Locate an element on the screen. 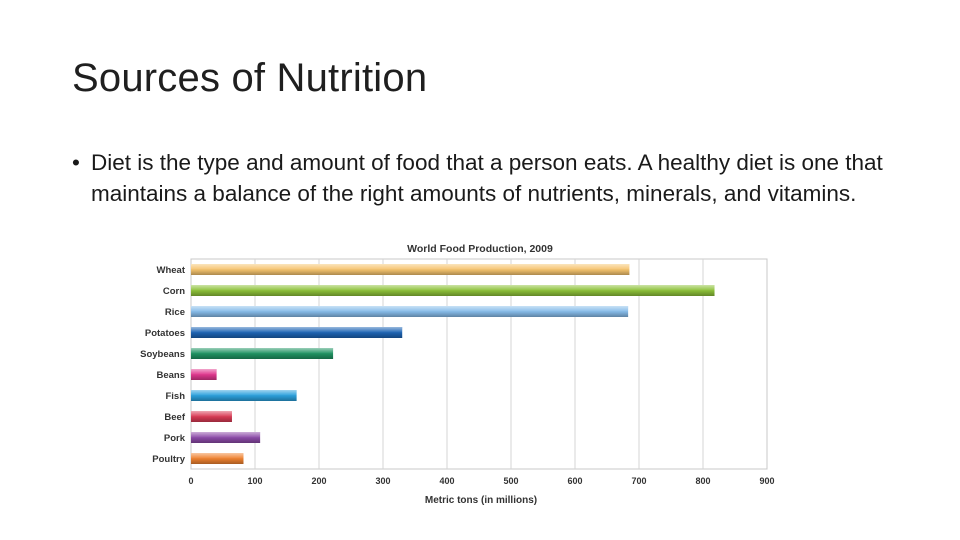  category-label: Potatoes is located at coordinates (165, 333).